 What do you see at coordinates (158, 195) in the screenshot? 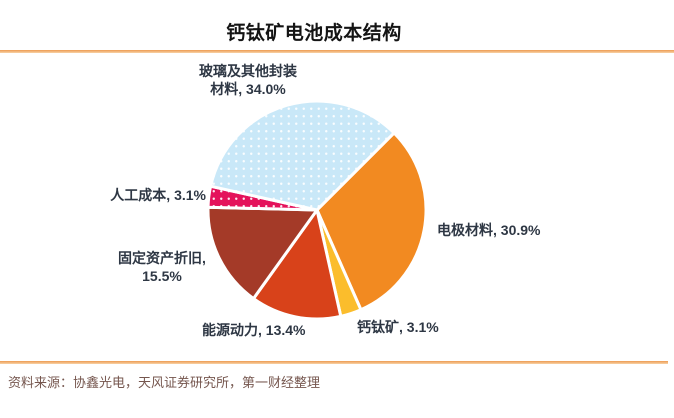
I see `slice-label-labor-cost: 人工成本, 3.1%` at bounding box center [158, 195].